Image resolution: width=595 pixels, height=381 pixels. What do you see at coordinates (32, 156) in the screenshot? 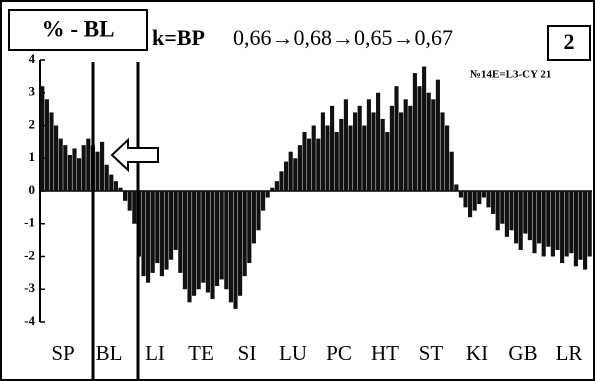
I see `y-tick-label: 1` at bounding box center [32, 156].